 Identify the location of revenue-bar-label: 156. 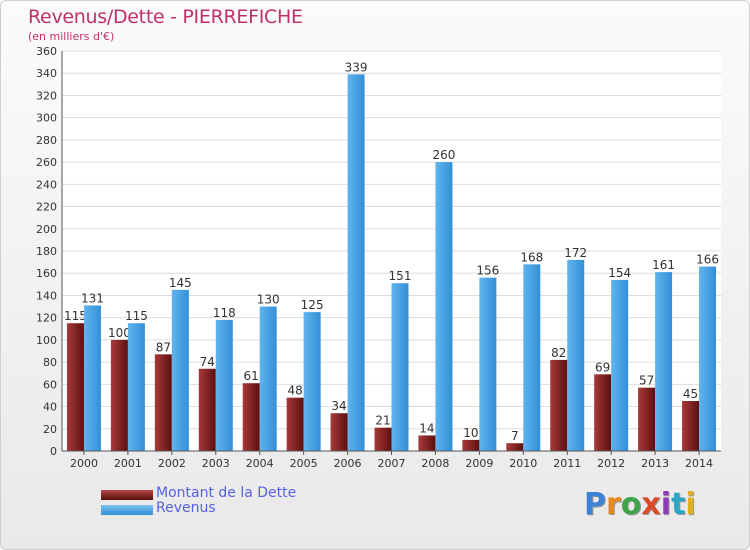
(487, 271).